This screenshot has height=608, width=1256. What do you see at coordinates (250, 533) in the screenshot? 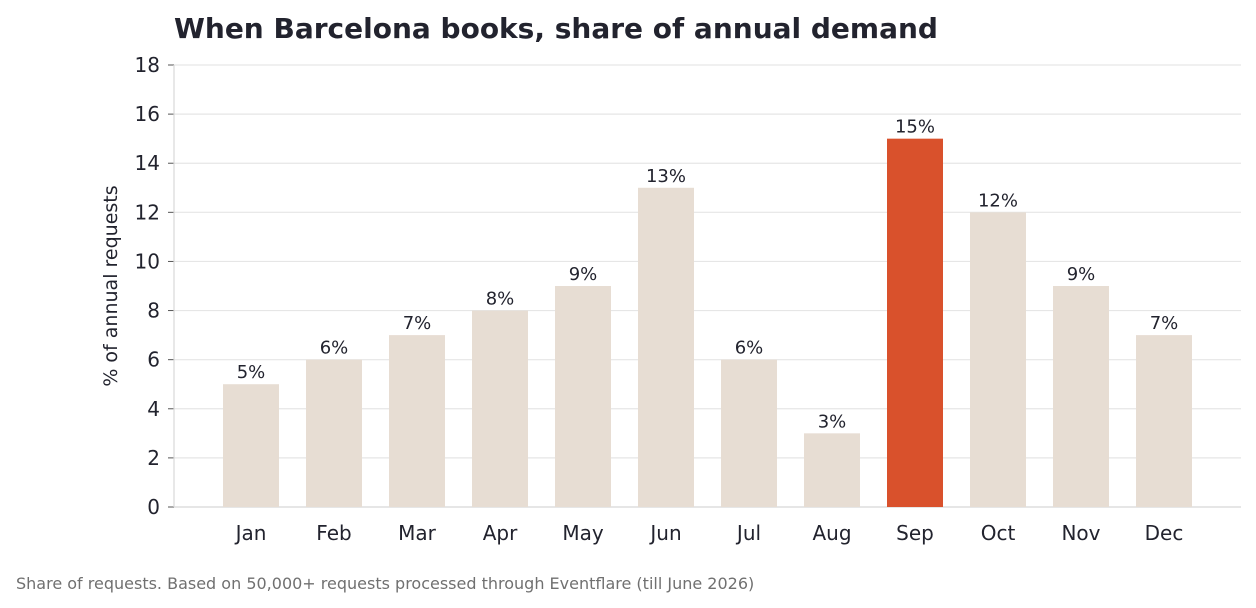
I see `x-tick-label: Jan` at bounding box center [250, 533].